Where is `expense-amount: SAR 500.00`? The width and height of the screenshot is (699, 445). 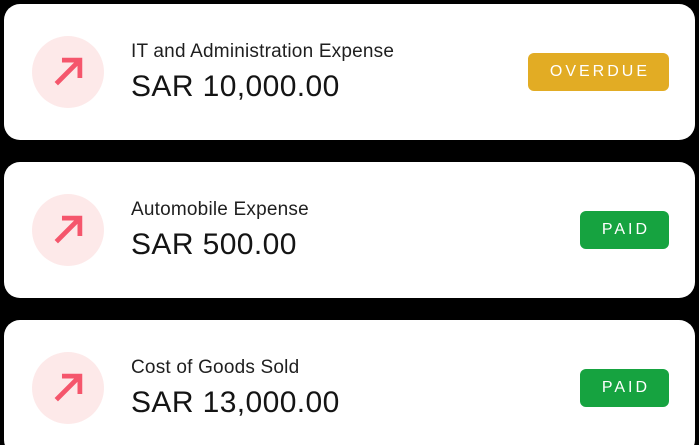 expense-amount: SAR 500.00 is located at coordinates (214, 244).